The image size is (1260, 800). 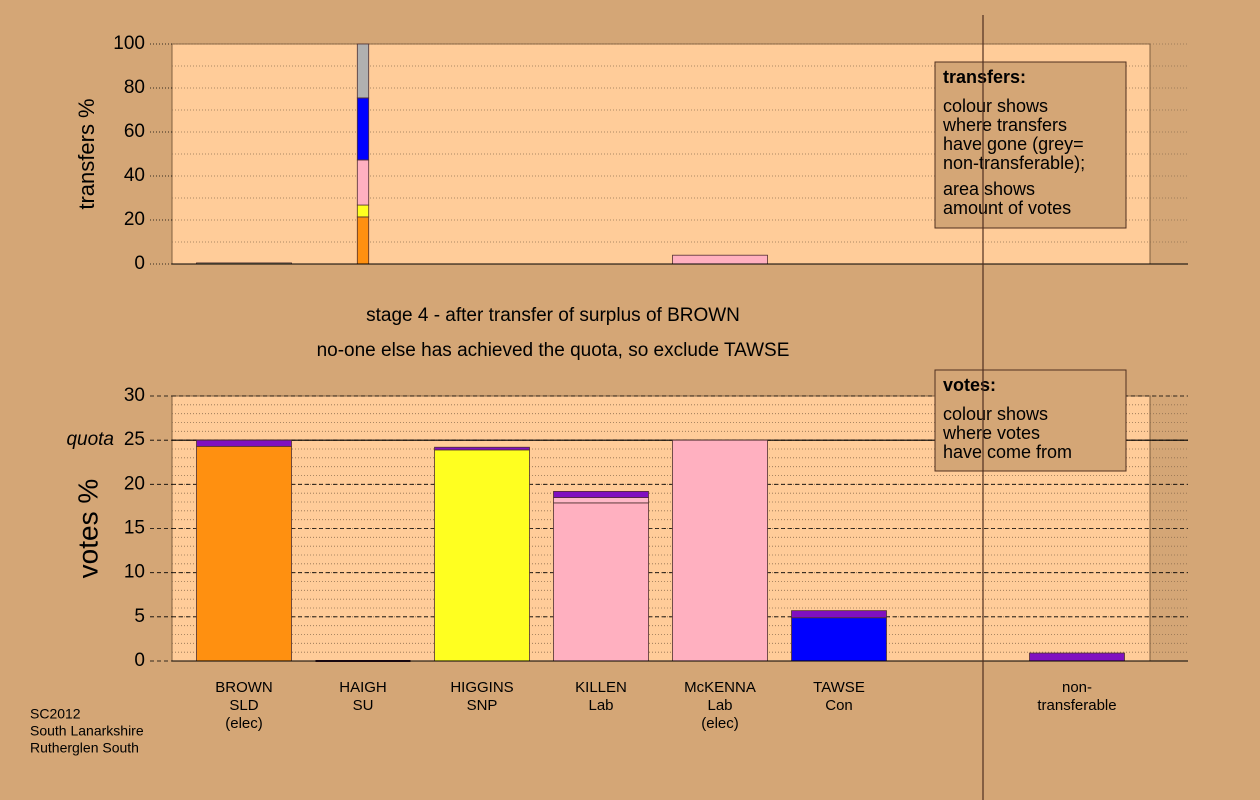 What do you see at coordinates (134, 528) in the screenshot?
I see `y-tick-label: 15` at bounding box center [134, 528].